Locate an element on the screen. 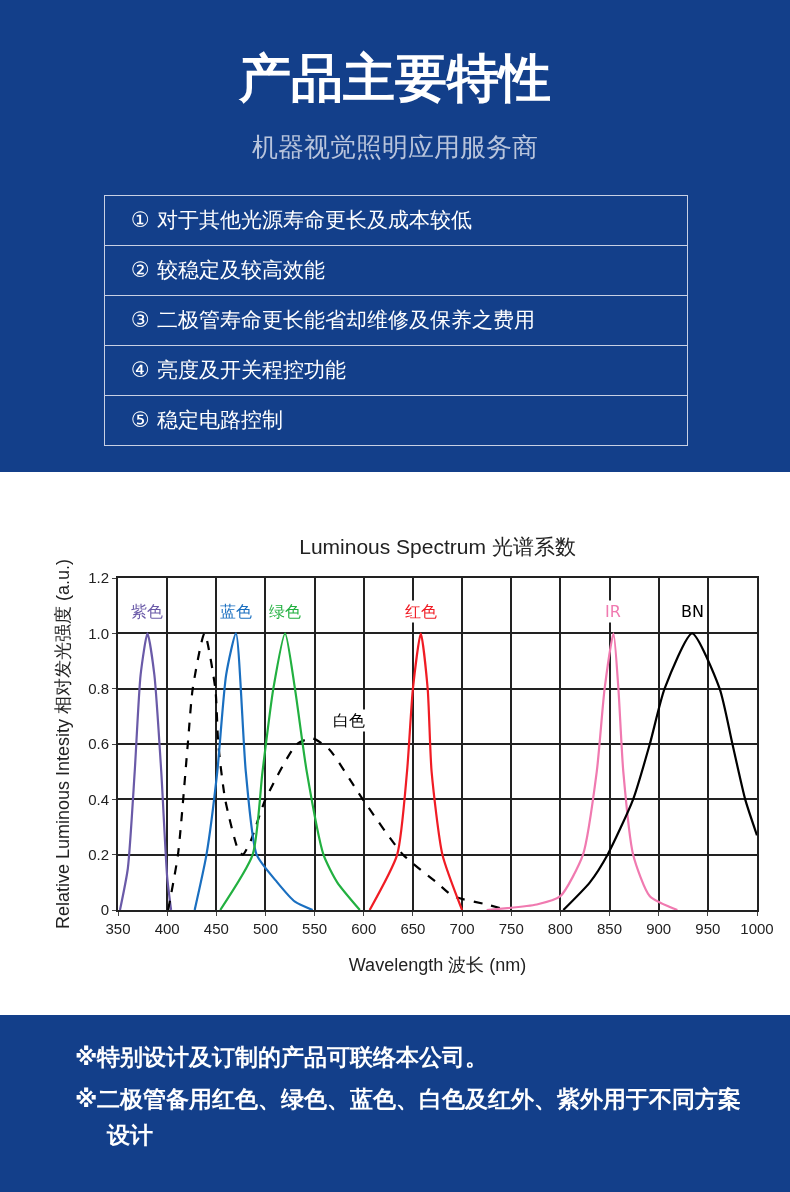 The width and height of the screenshot is (790, 1192). x-tick-label: 750 is located at coordinates (511, 928).